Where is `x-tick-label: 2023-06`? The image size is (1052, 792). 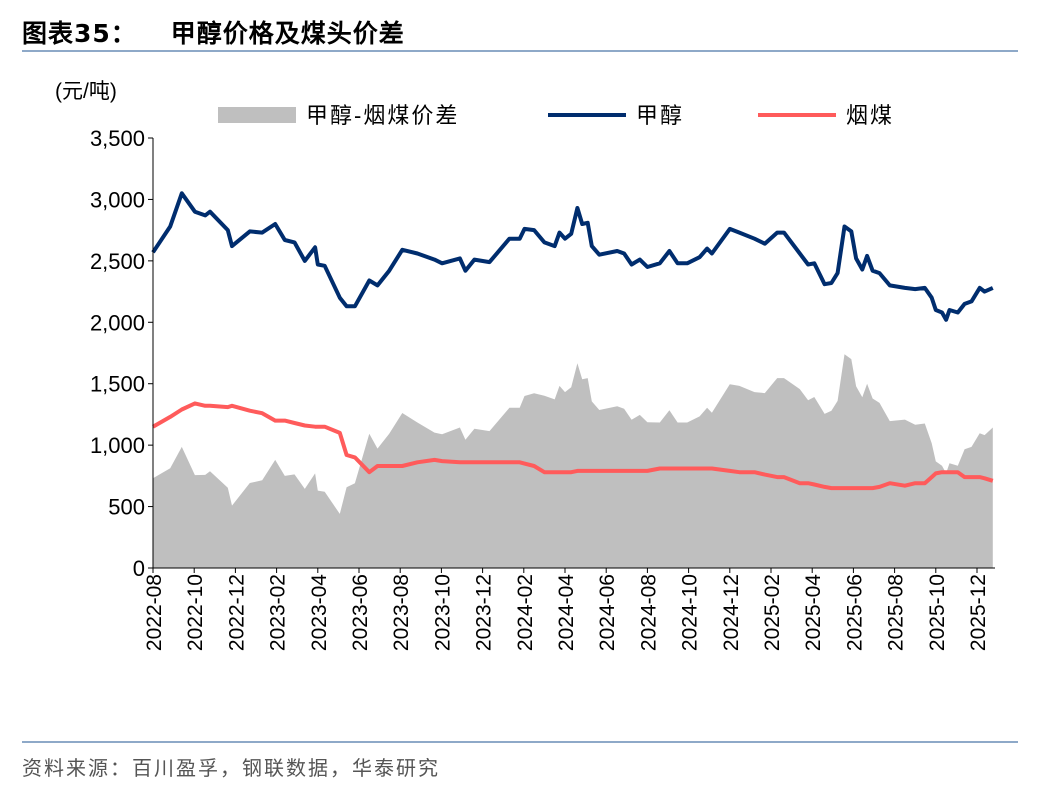
x-tick-label: 2023-06 is located at coordinates (360, 612).